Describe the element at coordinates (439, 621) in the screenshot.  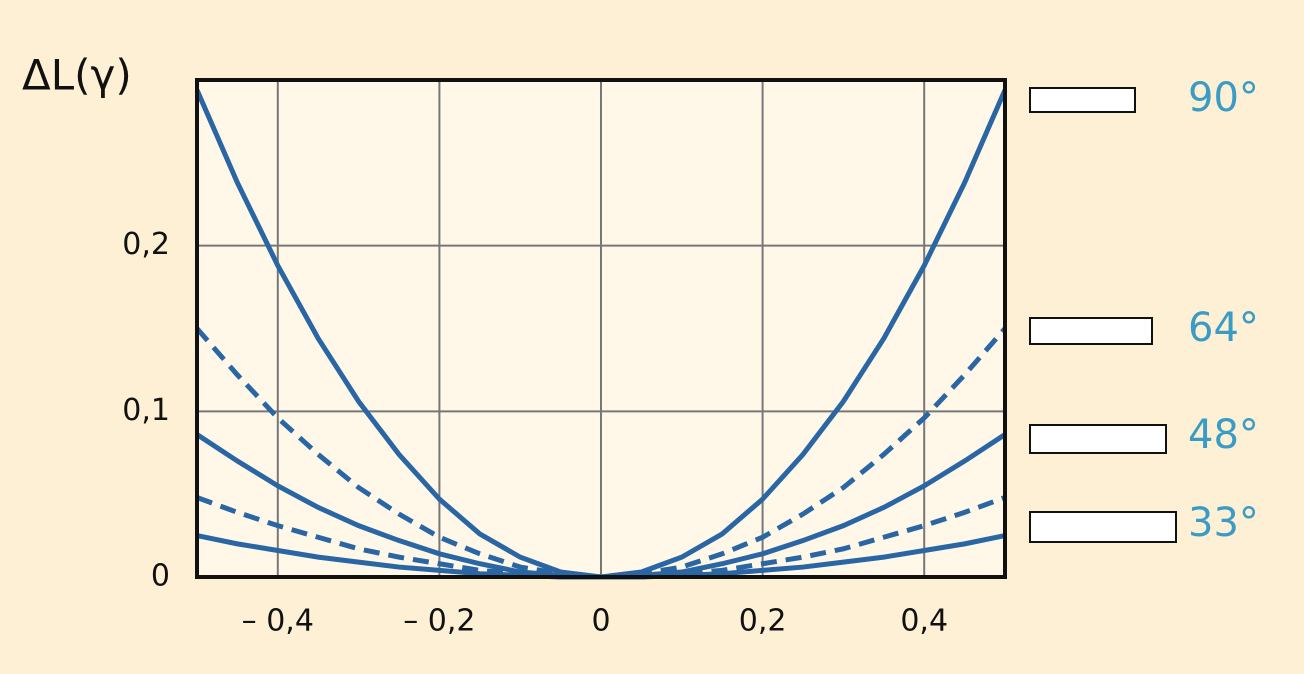
I see `x-tick-label: – 0,2` at that location.